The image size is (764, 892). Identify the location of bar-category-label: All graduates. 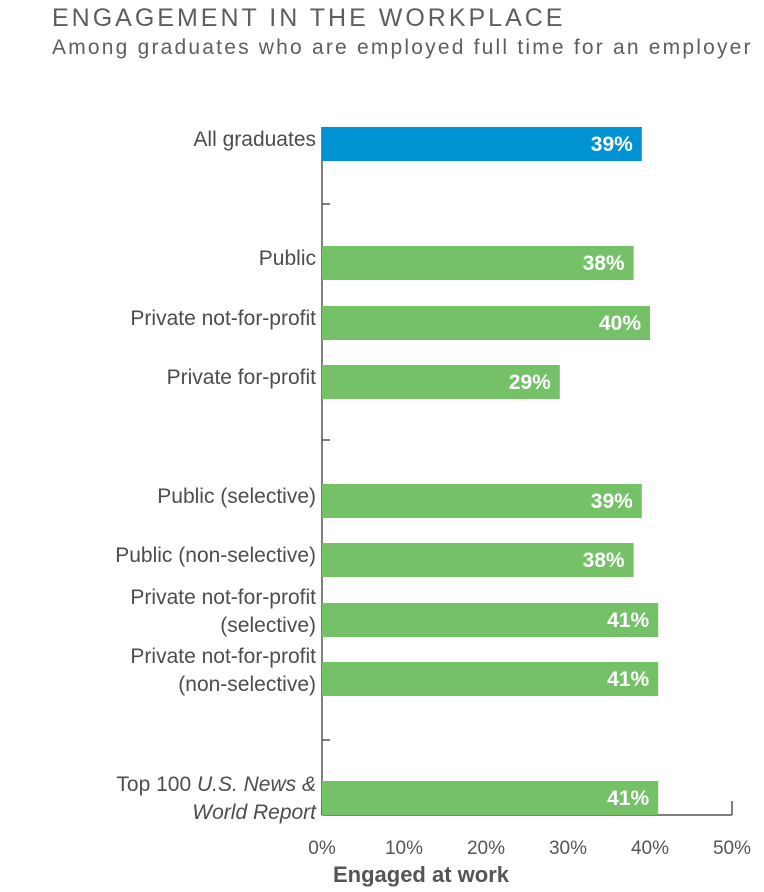
(254, 139).